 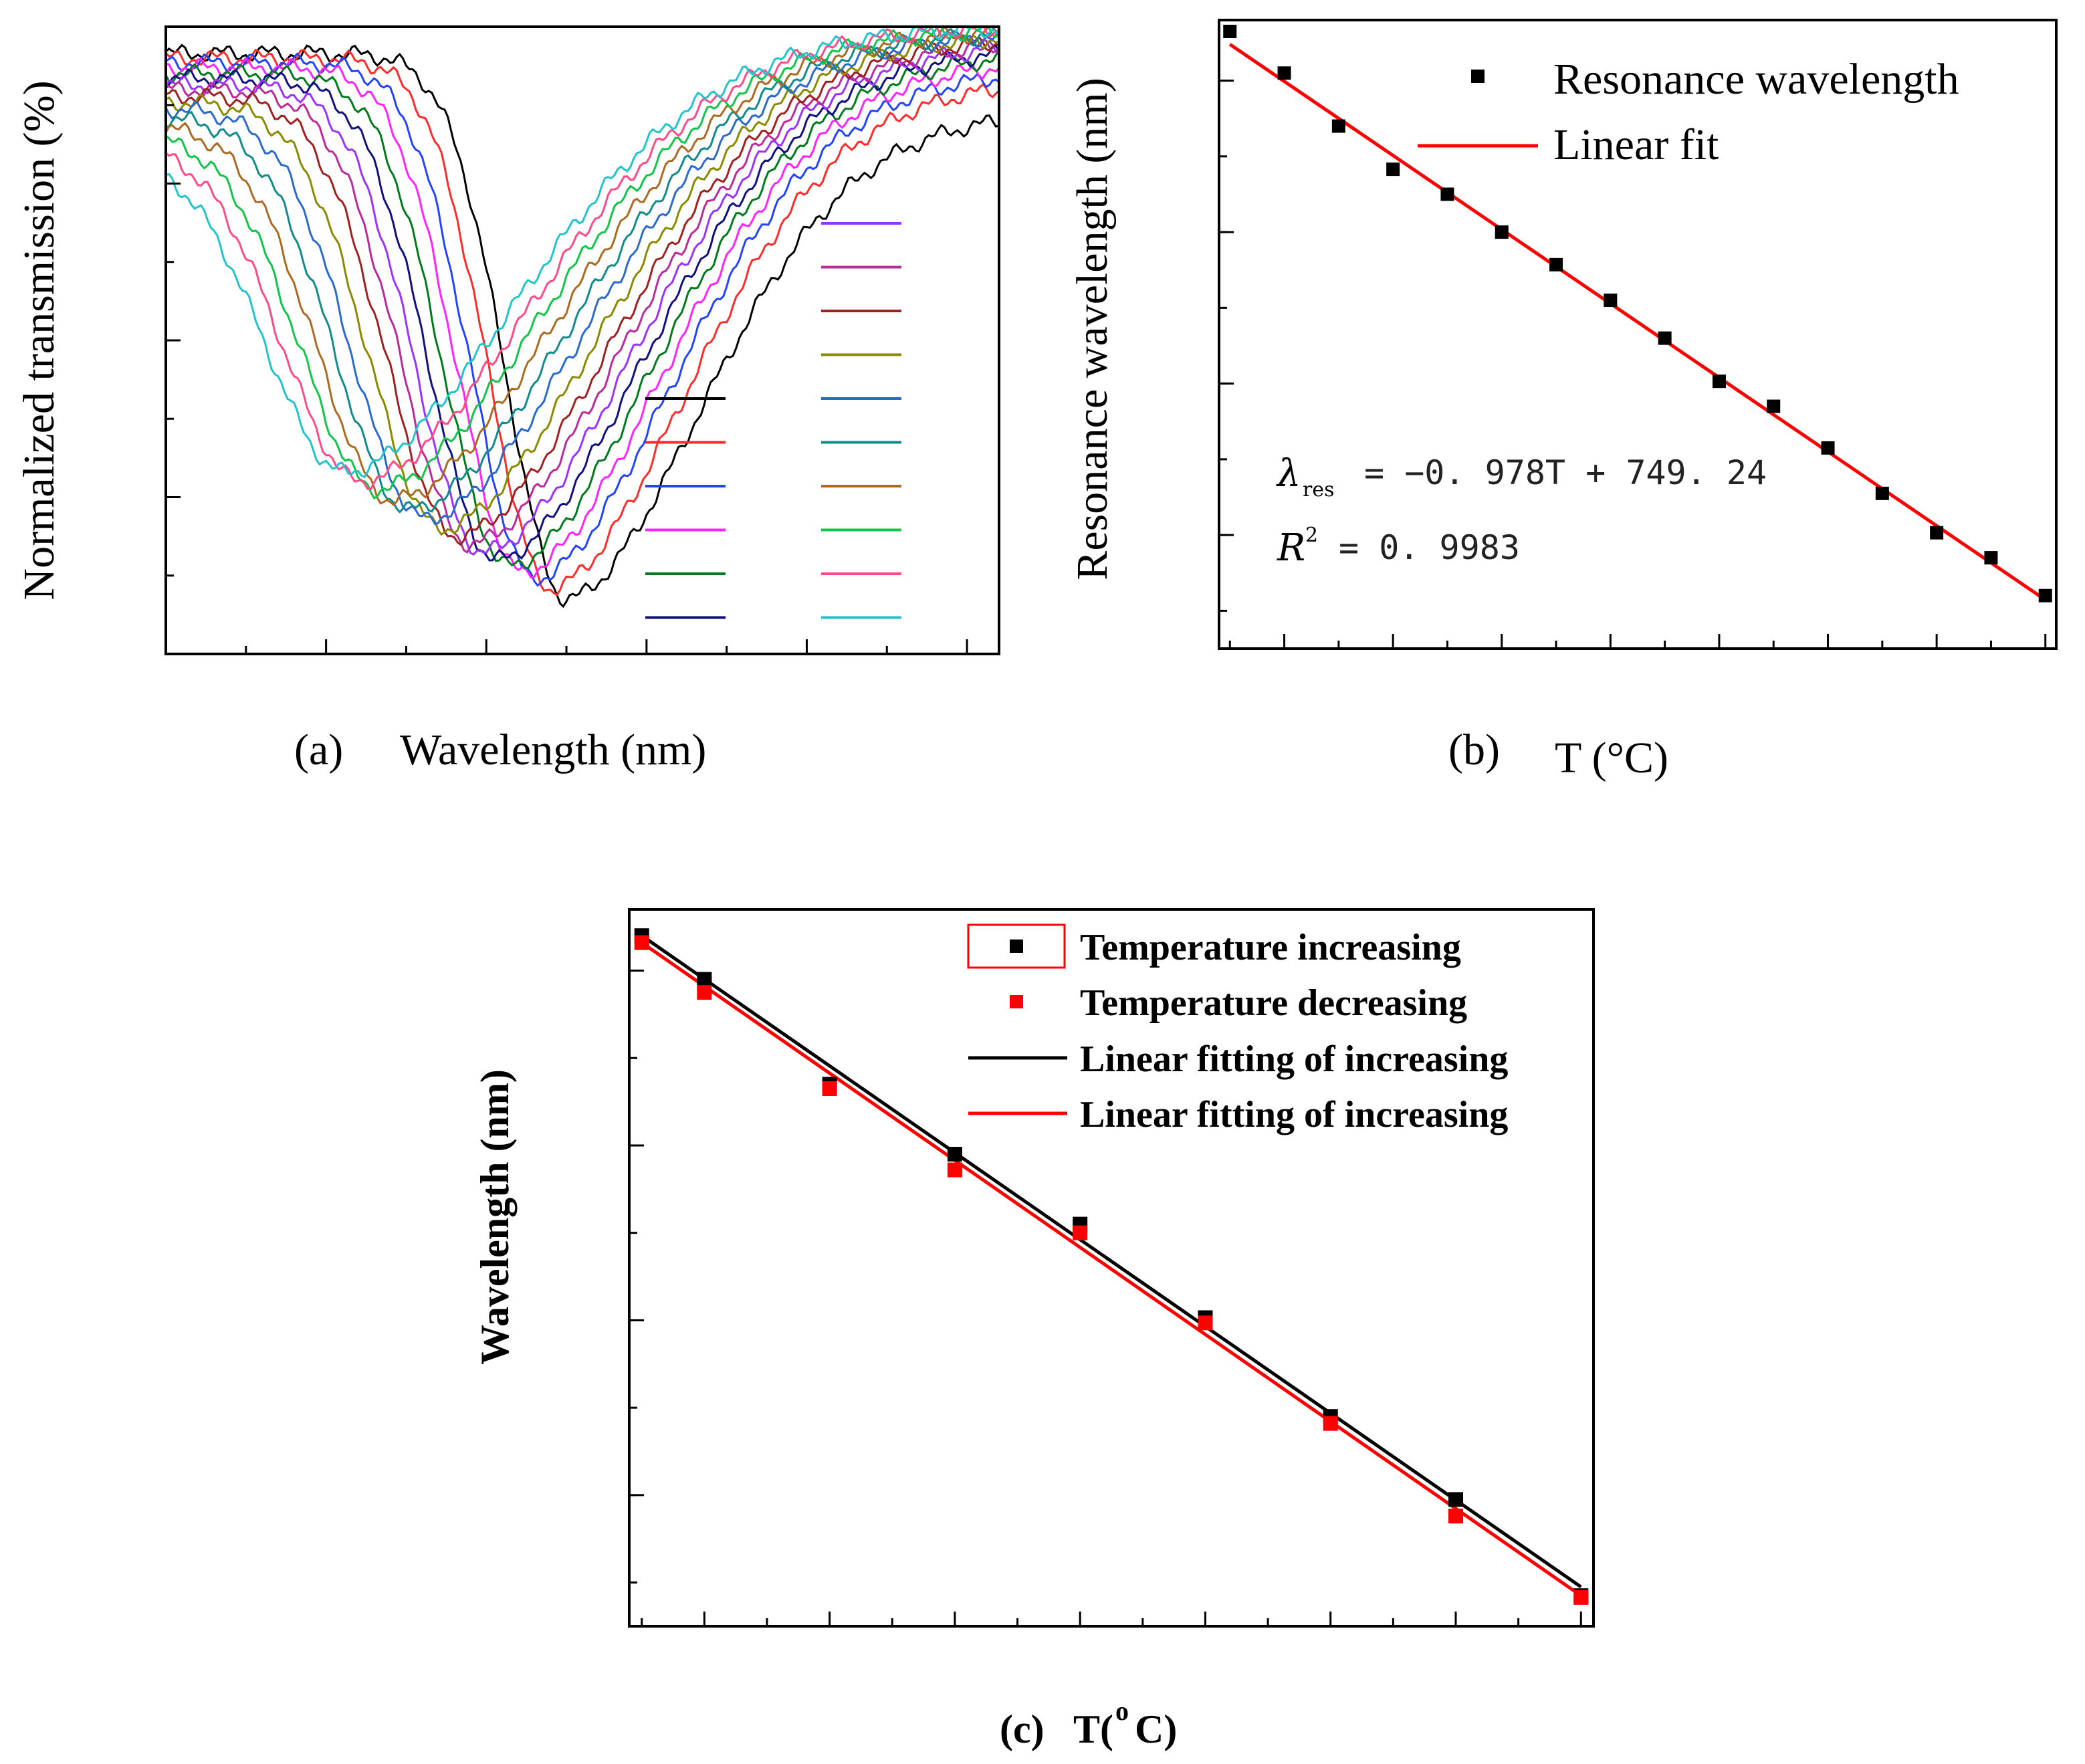 I want to click on panel-b-plot-area, so click(x=1637, y=313).